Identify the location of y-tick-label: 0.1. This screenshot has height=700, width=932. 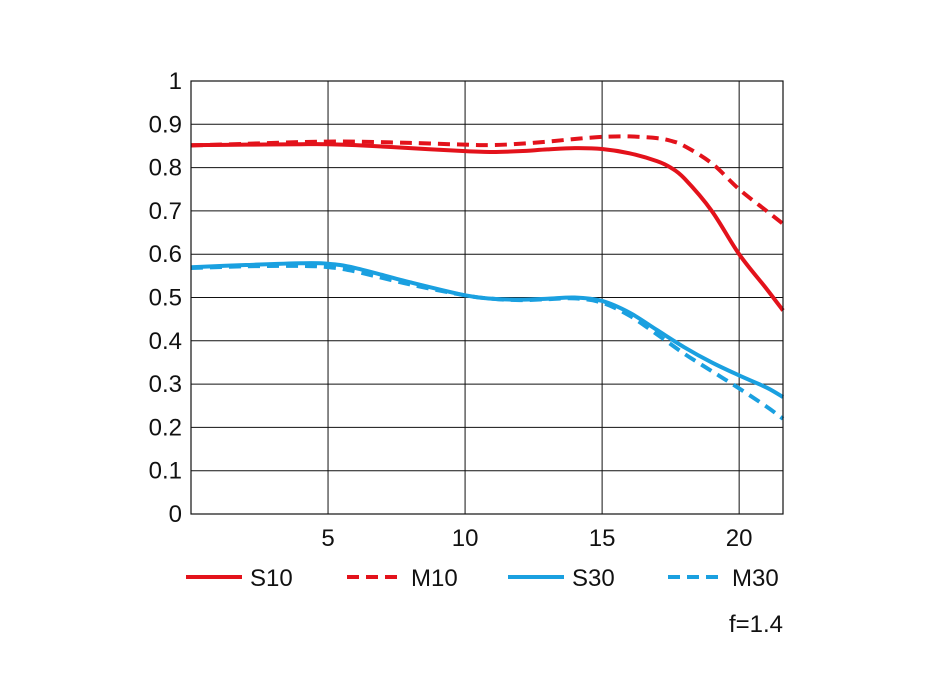
(165, 471).